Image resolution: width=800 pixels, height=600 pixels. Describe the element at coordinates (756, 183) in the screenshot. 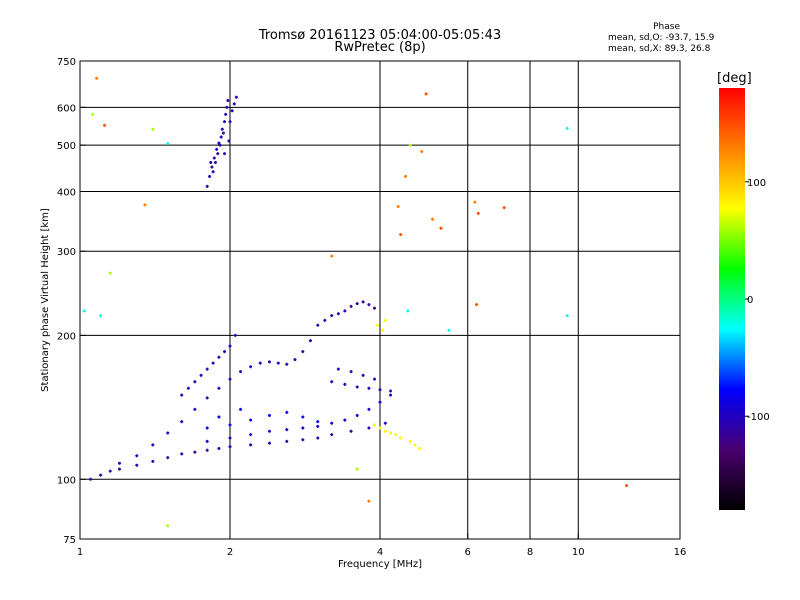

I see `colorbar-tick-label: 100` at that location.